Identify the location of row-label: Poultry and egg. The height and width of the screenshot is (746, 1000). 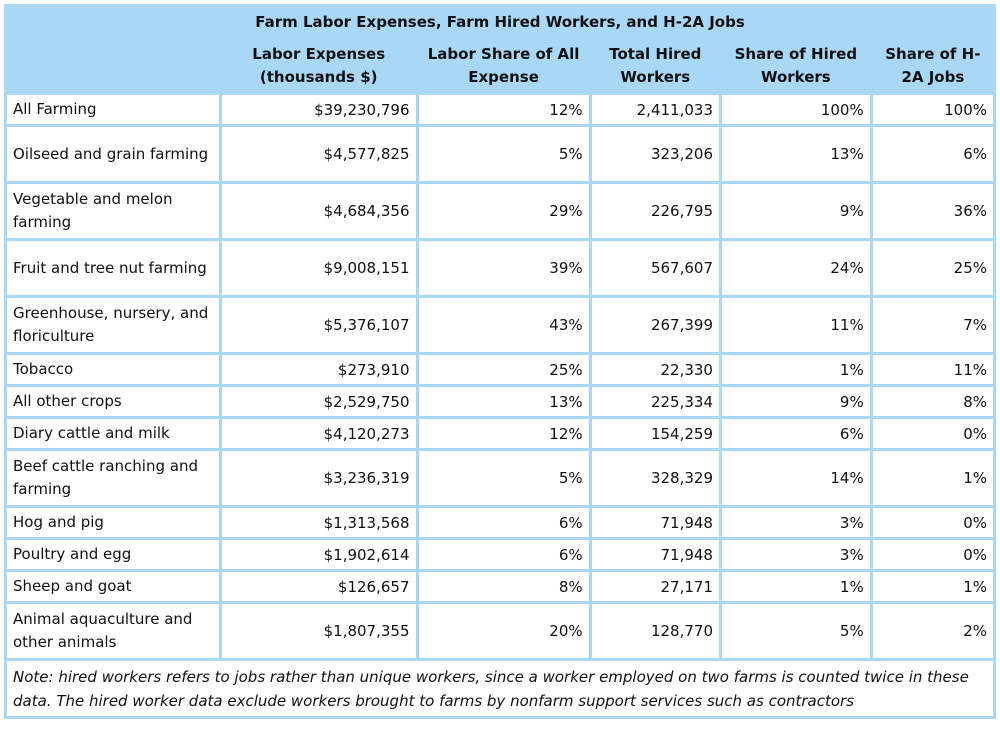
(113, 554).